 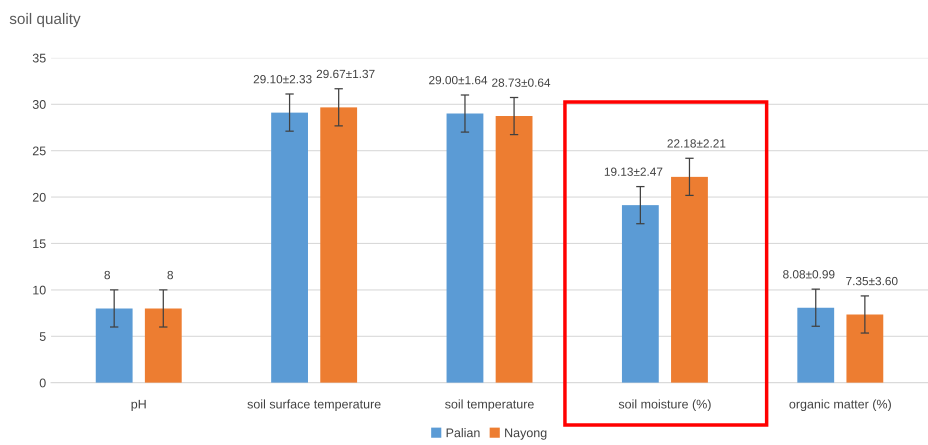 I want to click on data-label: 29.67±1.37, so click(x=345, y=74).